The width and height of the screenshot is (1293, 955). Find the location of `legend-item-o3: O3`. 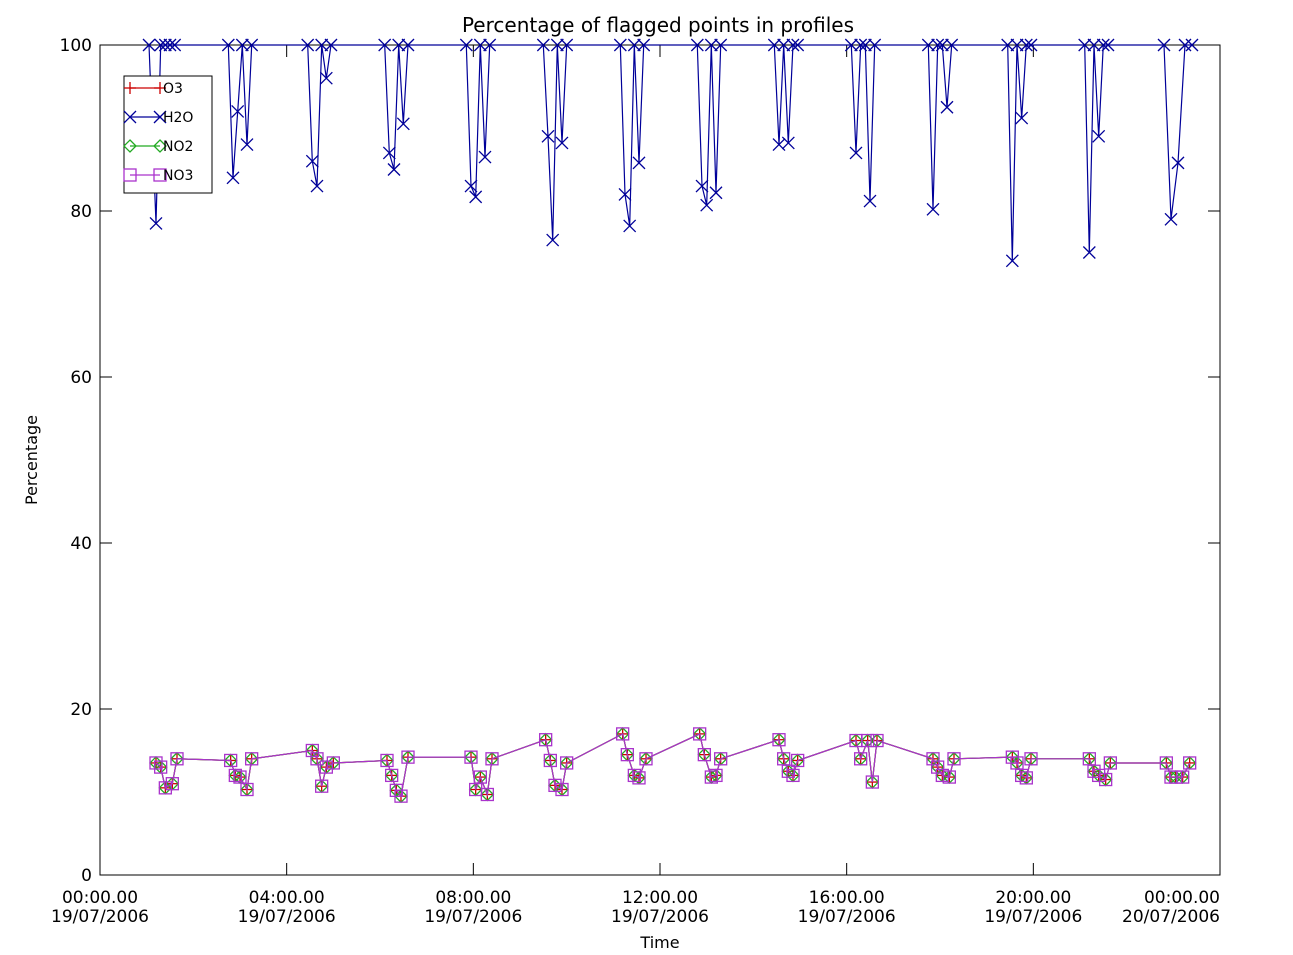

legend-item-o3: O3 is located at coordinates (153, 89).